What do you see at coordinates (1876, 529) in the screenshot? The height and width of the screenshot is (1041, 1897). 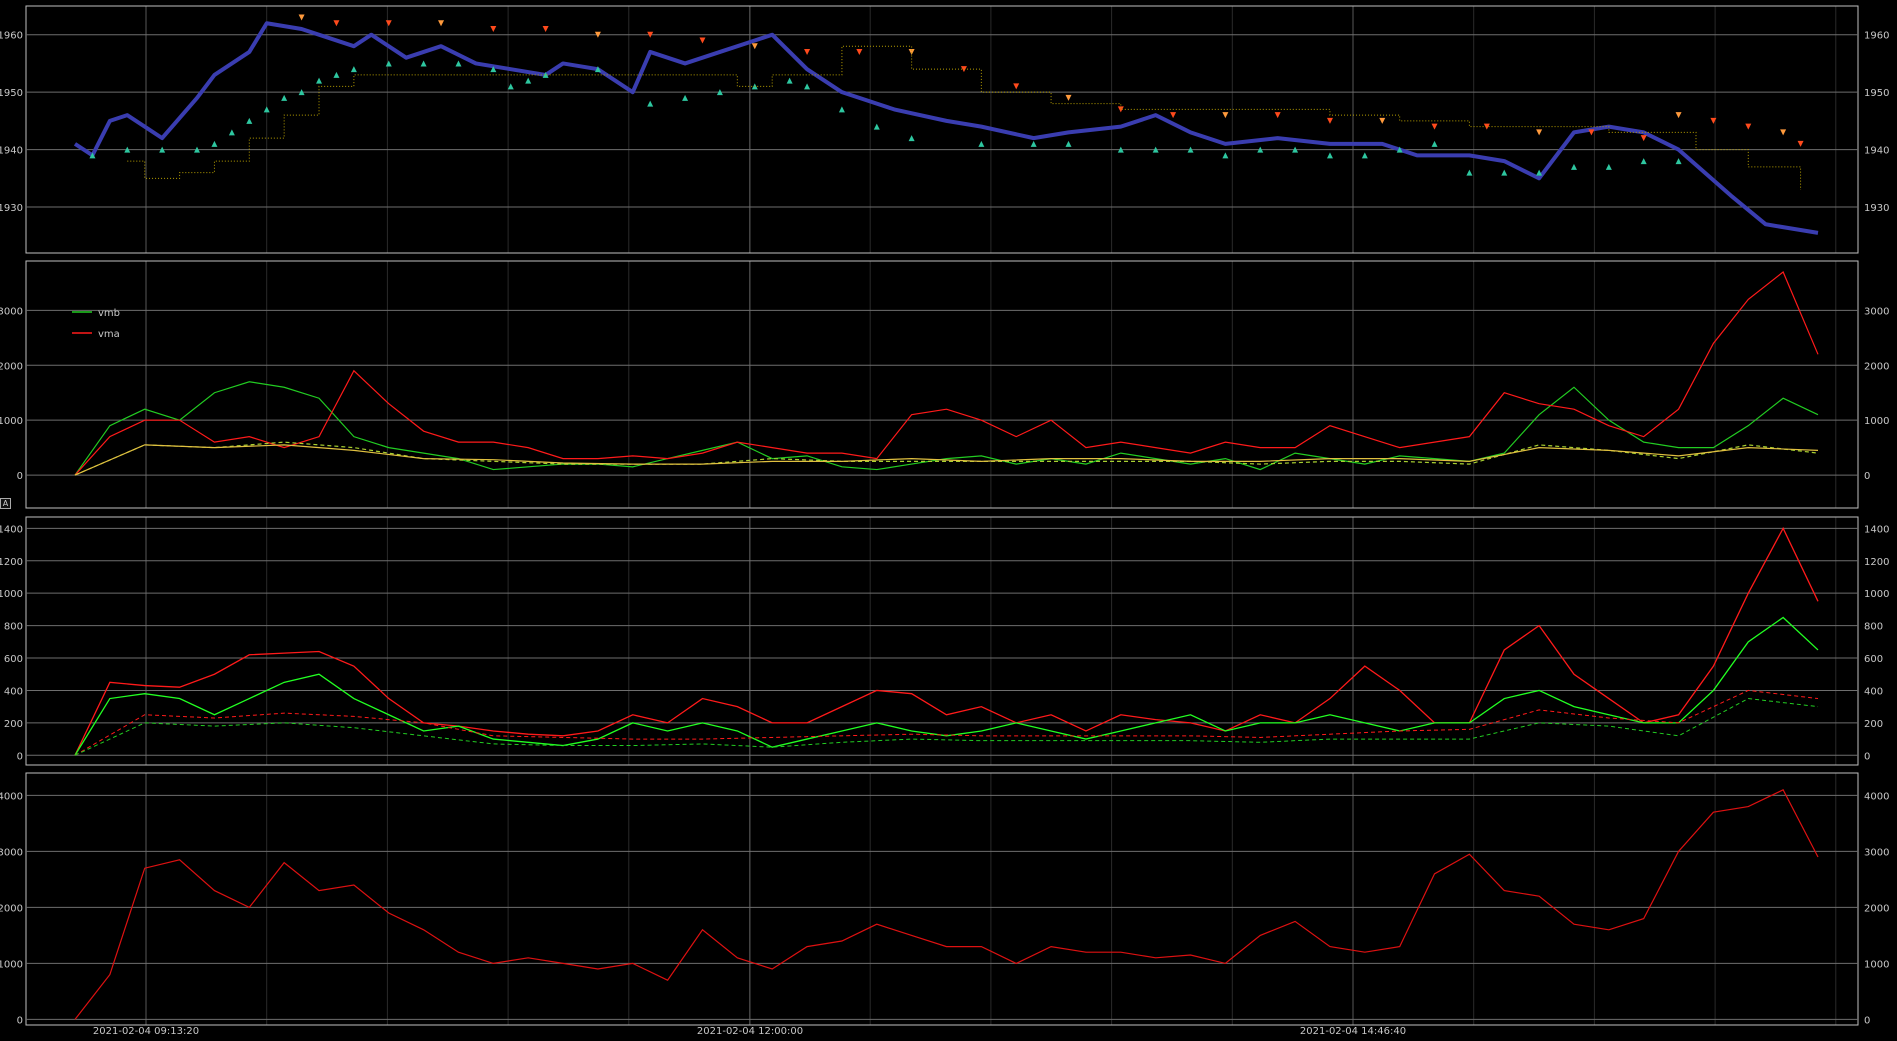 I see `y-tick-label-right: 1400` at bounding box center [1876, 529].